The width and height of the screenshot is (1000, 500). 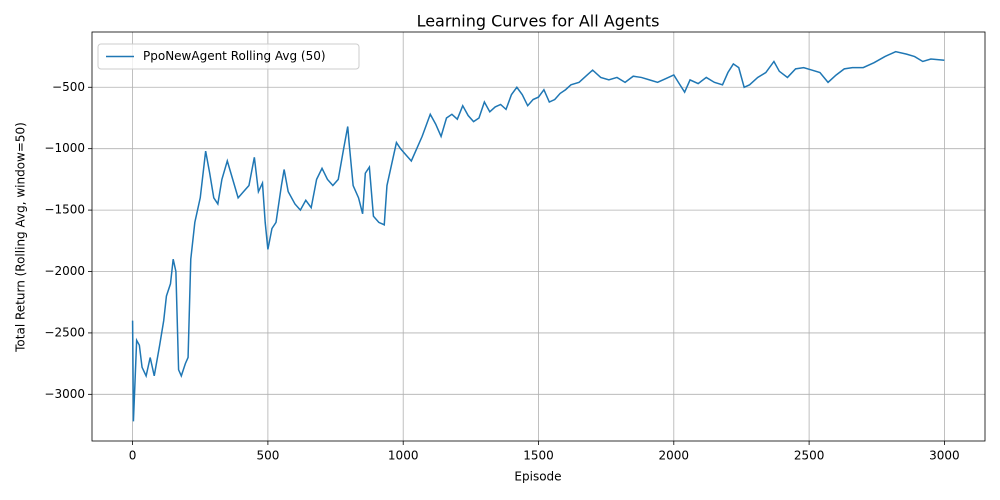 I want to click on x-tick-label: 1500, so click(x=538, y=456).